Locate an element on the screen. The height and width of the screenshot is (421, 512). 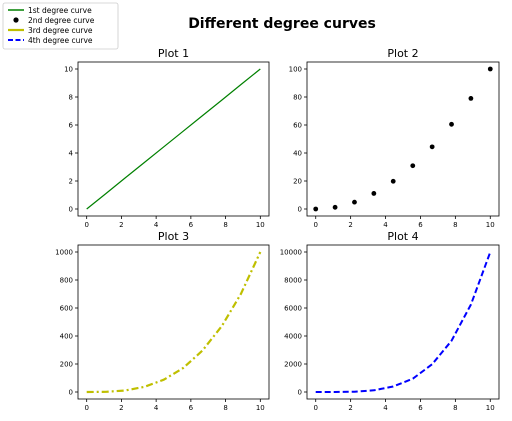
legend-entry-2: 2nd degree curve is located at coordinates (54, 20).